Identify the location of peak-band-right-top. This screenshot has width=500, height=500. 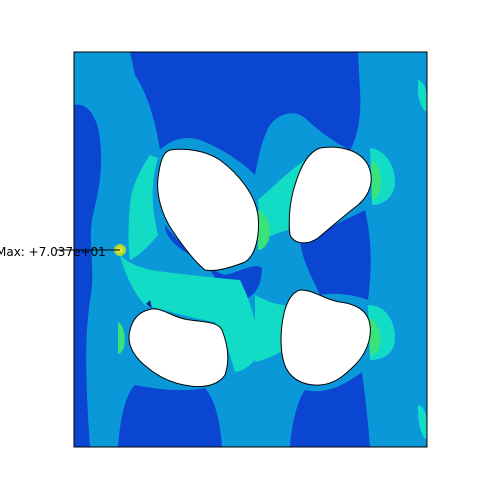
(377, 180).